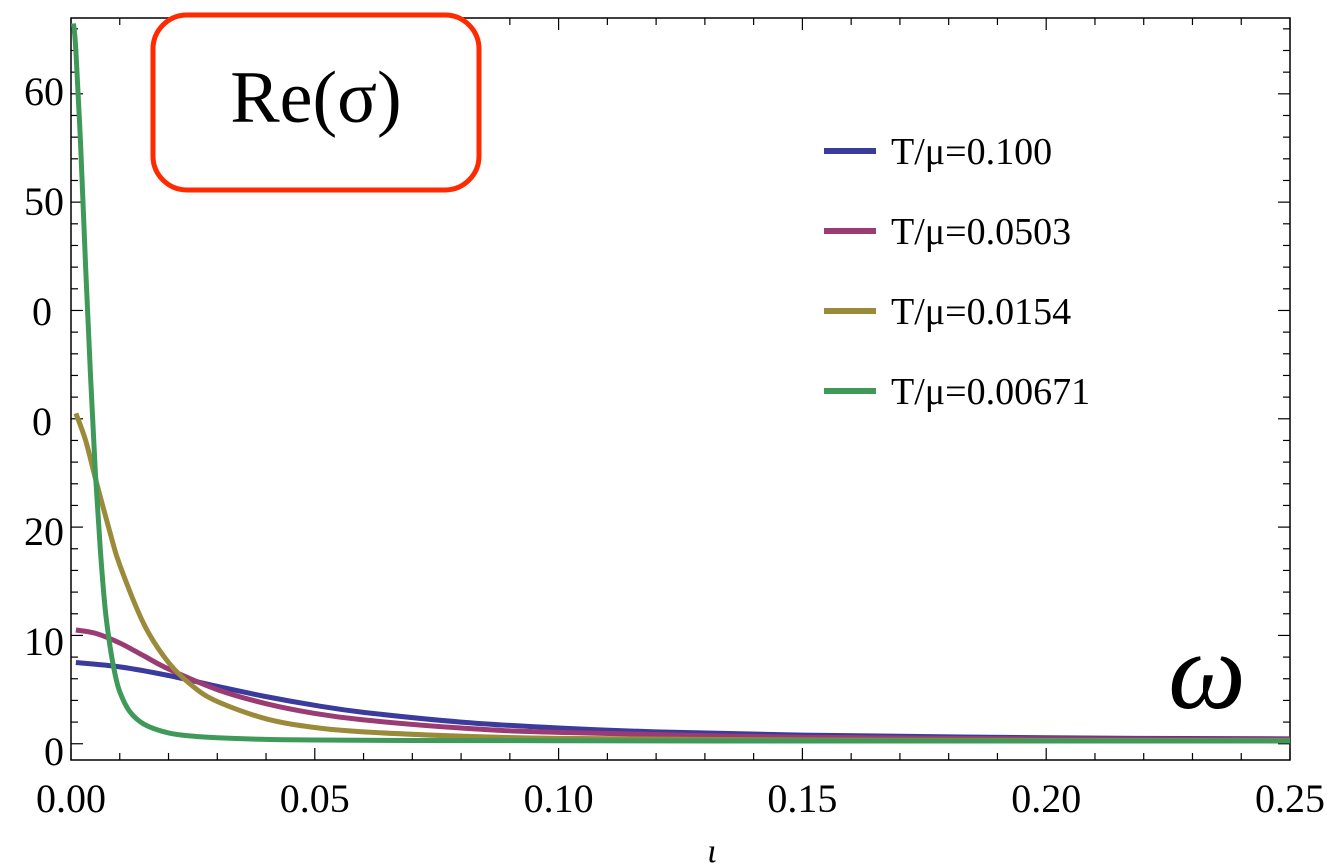 The height and width of the screenshot is (868, 1333). What do you see at coordinates (981, 232) in the screenshot?
I see `legend-label: T/μ=0.0503` at bounding box center [981, 232].